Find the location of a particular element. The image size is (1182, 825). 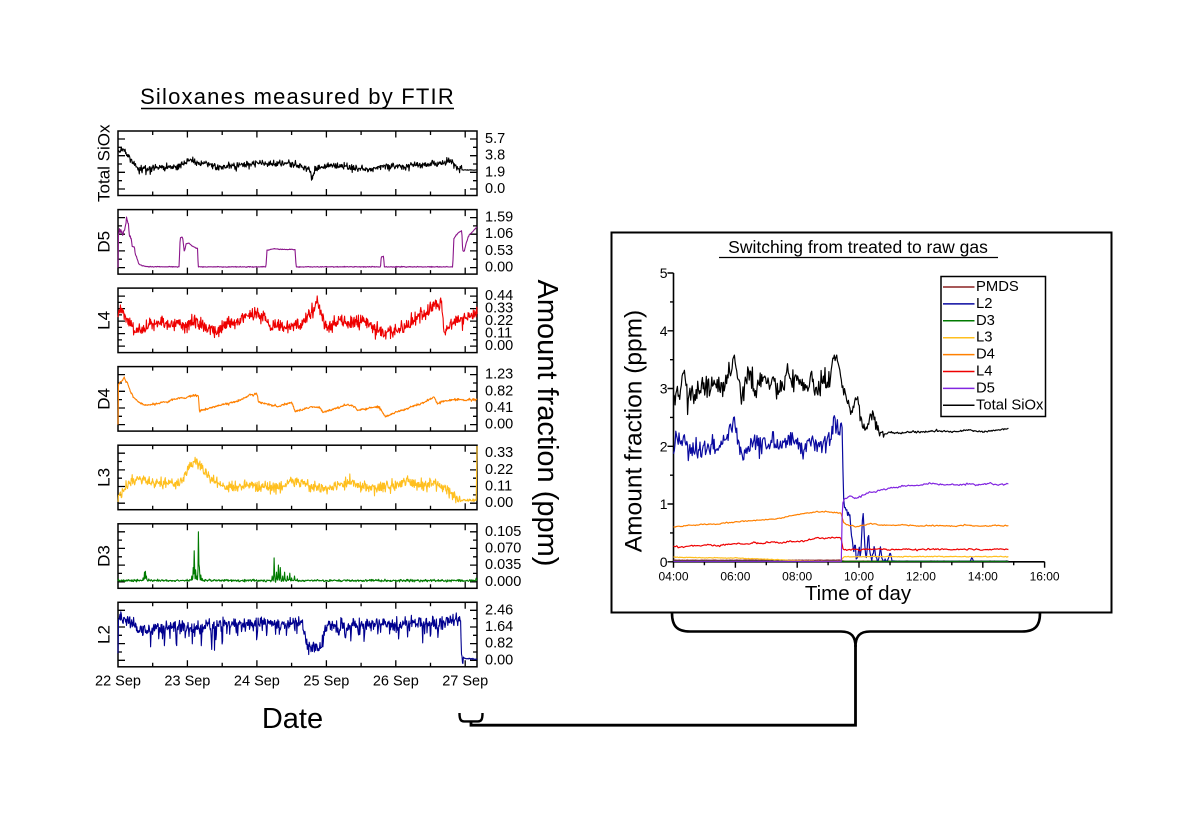

svg-text: 22 Sep is located at coordinates (118, 682).